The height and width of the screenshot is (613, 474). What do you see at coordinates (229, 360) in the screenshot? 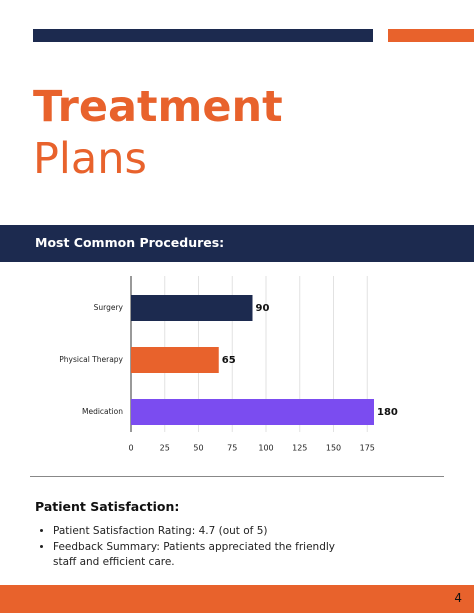
I see `value-label: 65` at bounding box center [229, 360].